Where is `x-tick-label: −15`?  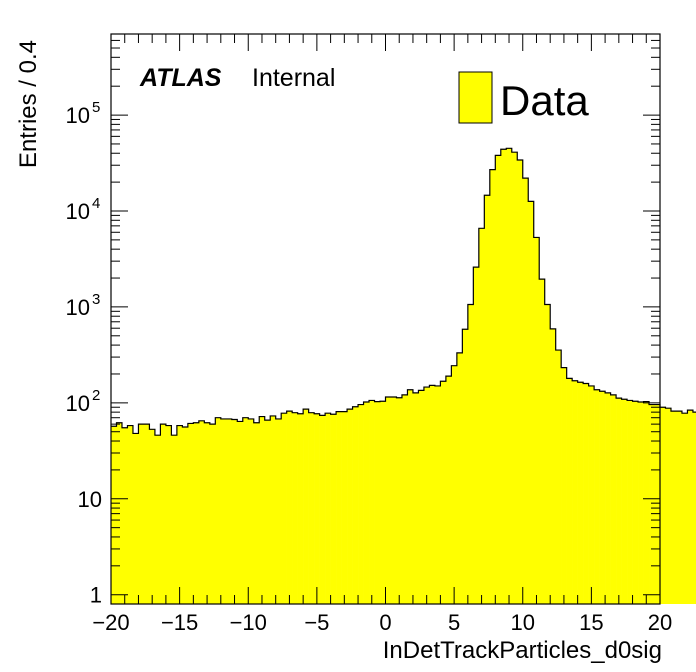 x-tick-label: −15 is located at coordinates (179, 622).